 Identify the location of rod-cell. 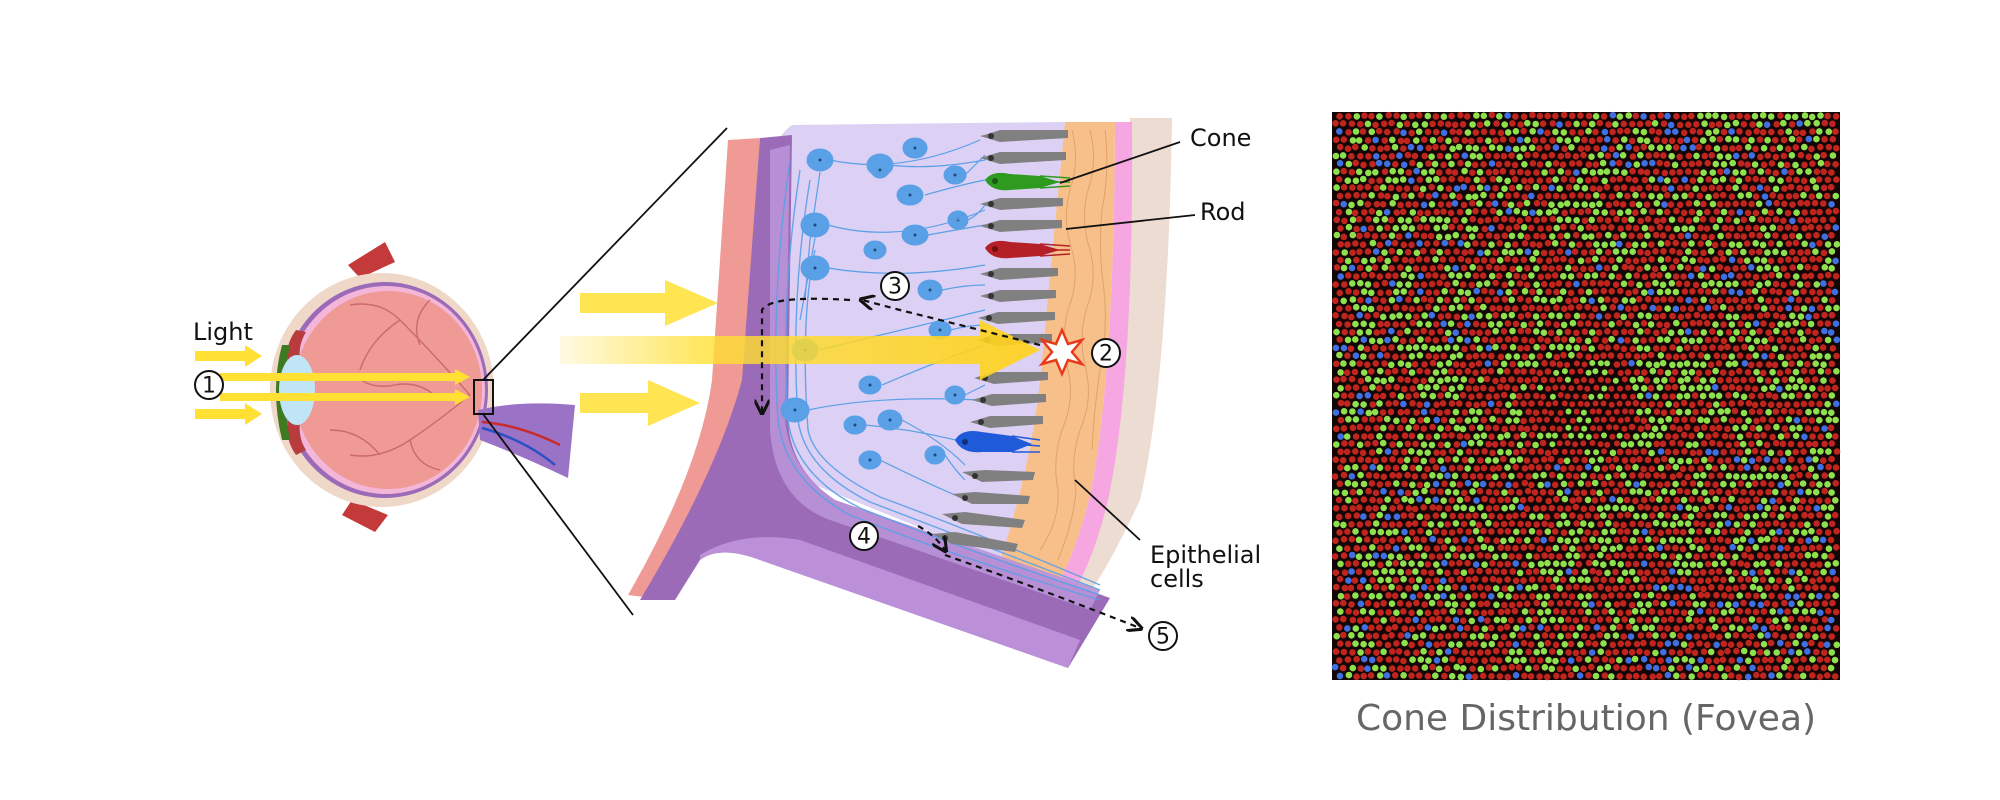
(1006, 422).